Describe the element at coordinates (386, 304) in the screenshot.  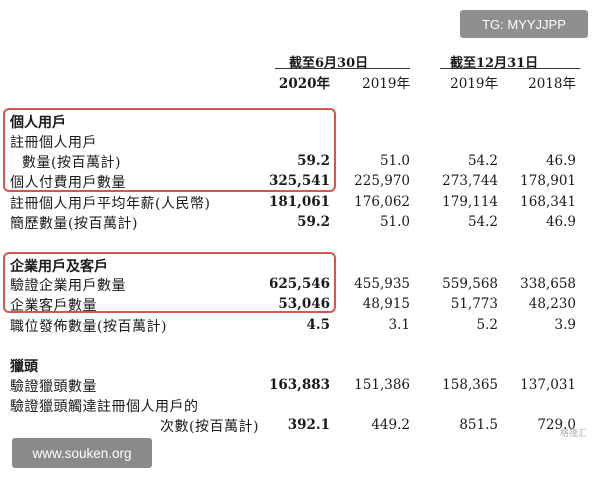
I see `cell-value: 48,915` at that location.